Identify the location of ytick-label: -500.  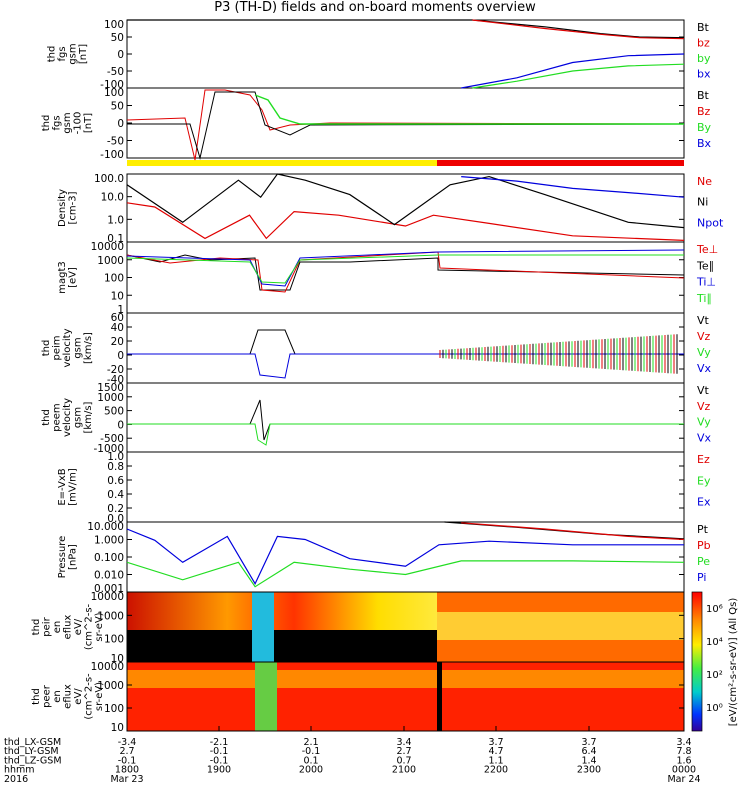
(112, 439).